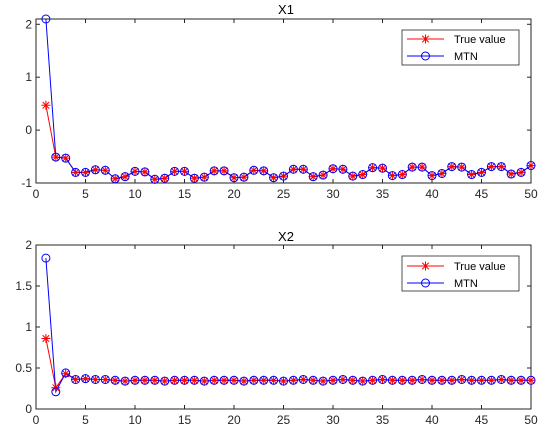 This screenshot has height=439, width=550. Describe the element at coordinates (185, 194) in the screenshot. I see `x-tick-label: 15` at that location.